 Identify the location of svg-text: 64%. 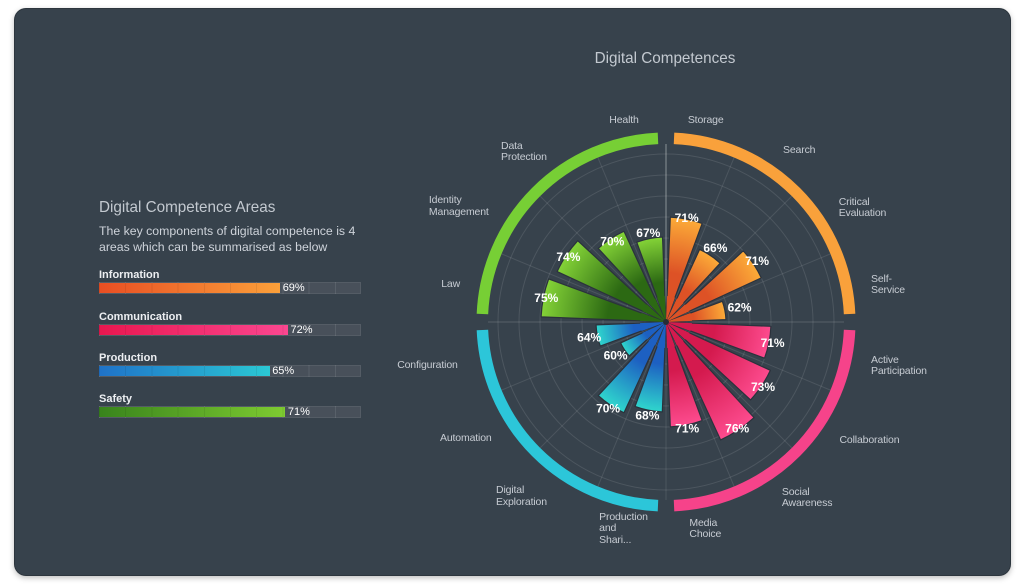
(589, 337).